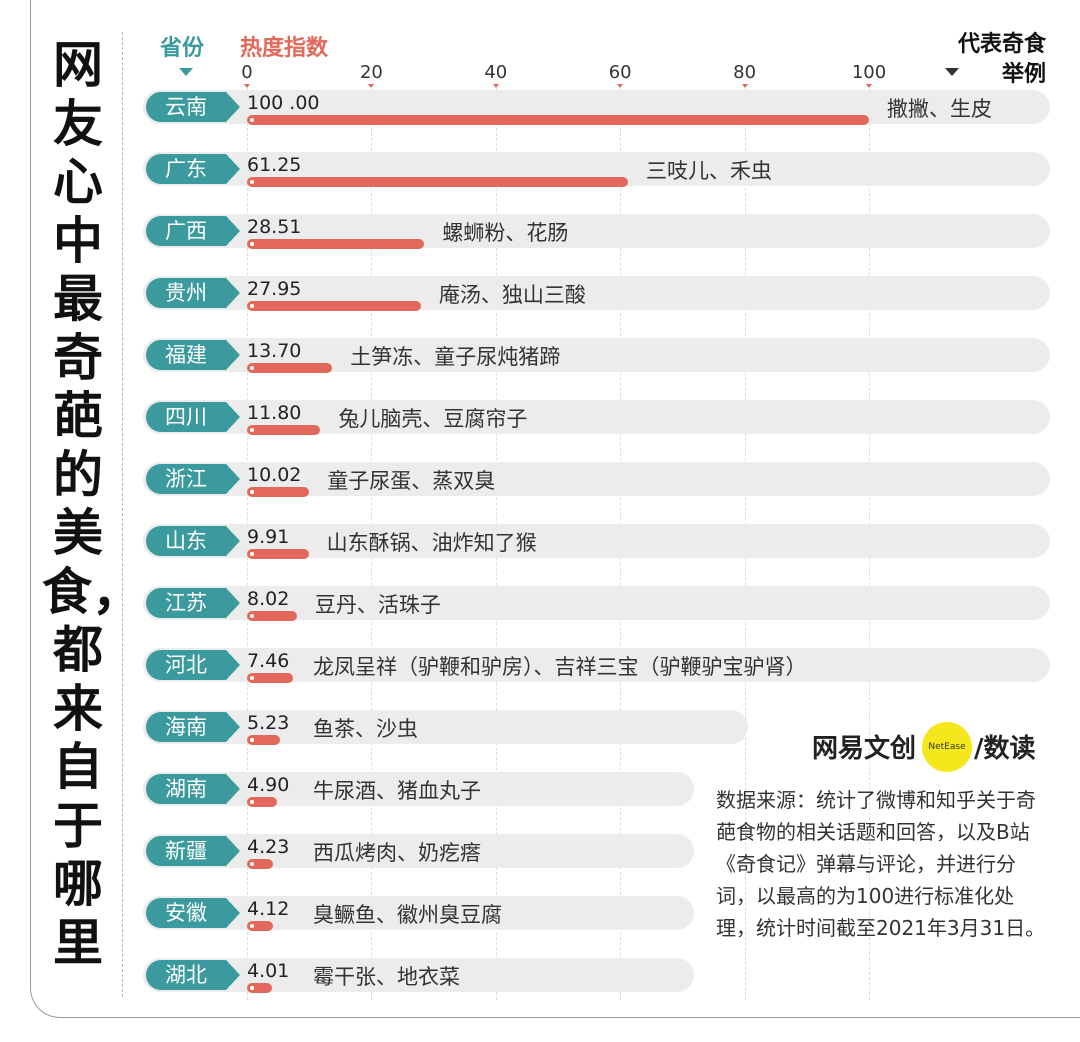 This screenshot has height=1042, width=1080. What do you see at coordinates (1002, 60) in the screenshot?
I see `food-header: 代表奇食 举例` at bounding box center [1002, 60].